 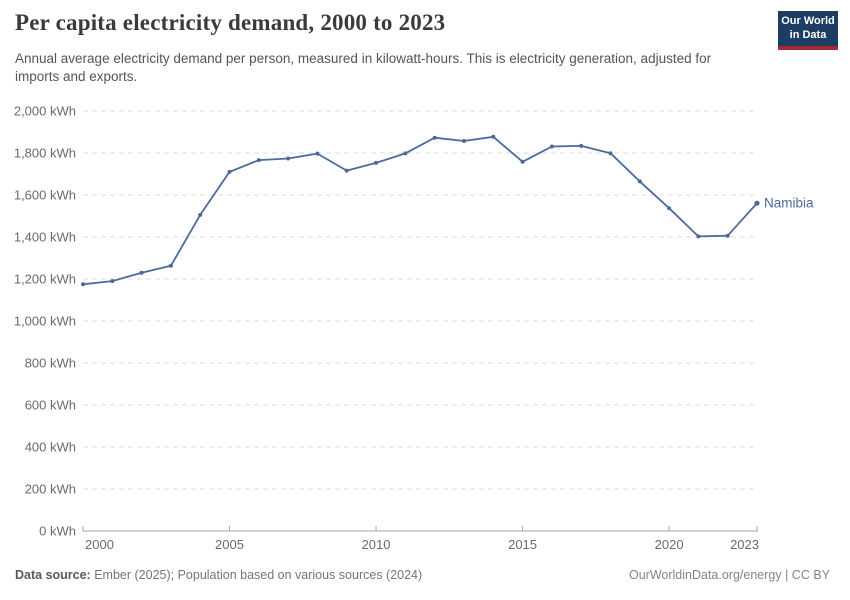 I want to click on owid-logo-line1: Our World, so click(x=808, y=21).